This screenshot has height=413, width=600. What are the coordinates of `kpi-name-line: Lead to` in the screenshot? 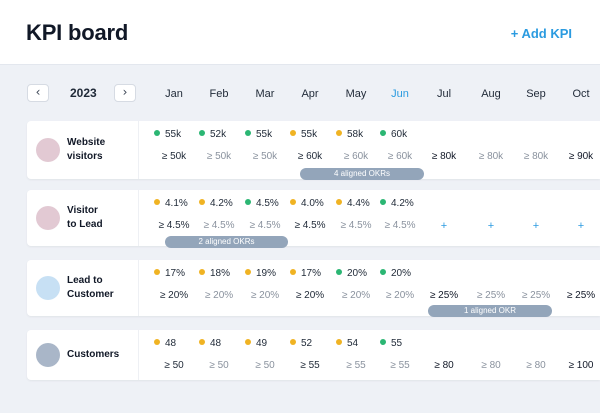 It's located at (85, 280).